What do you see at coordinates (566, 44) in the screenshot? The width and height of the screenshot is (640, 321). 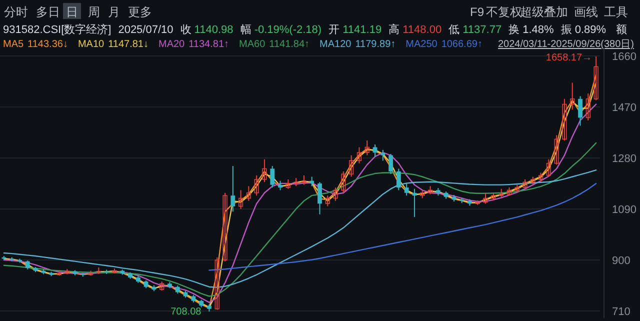 I see `text: 2024/03/11-2025/09/26(380日)` at bounding box center [566, 44].